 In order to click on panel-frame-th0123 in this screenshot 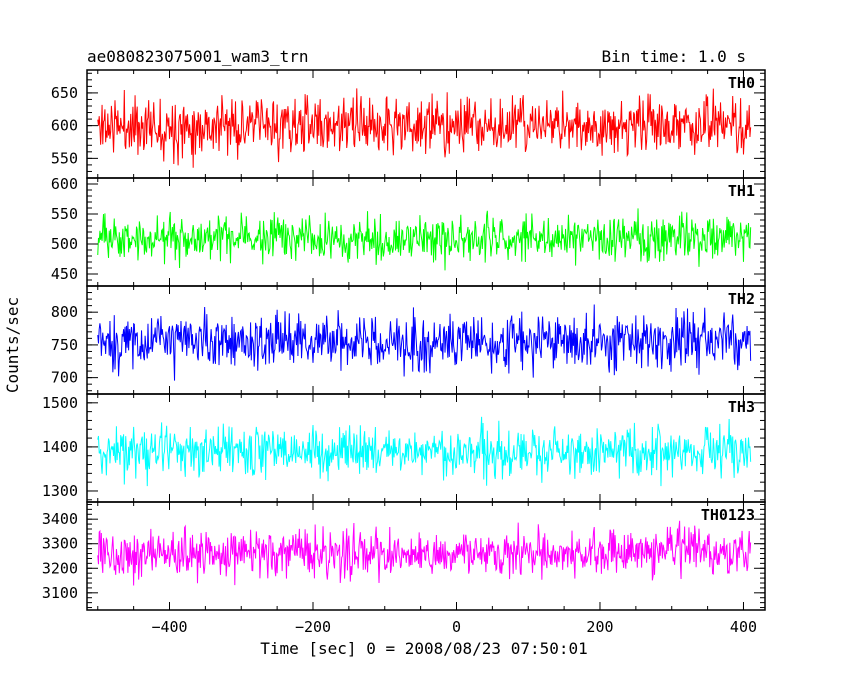, I will do `click(426, 556)`.